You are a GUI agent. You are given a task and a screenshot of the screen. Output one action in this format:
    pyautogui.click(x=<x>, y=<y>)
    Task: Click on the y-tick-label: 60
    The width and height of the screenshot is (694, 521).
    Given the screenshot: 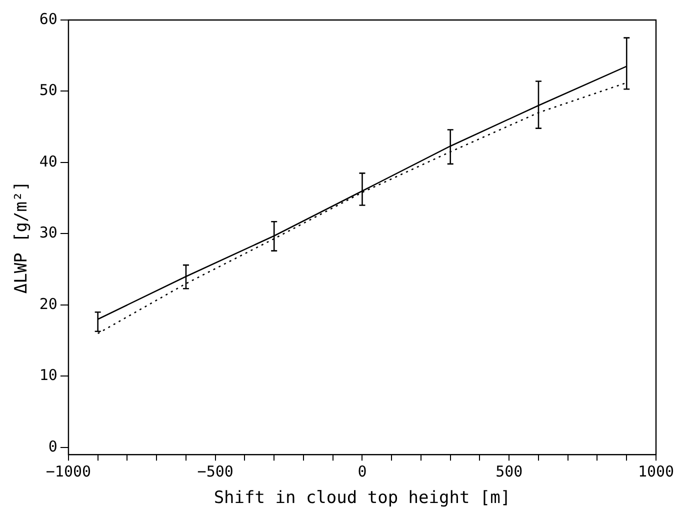 What is the action you would take?
    pyautogui.click(x=48, y=19)
    